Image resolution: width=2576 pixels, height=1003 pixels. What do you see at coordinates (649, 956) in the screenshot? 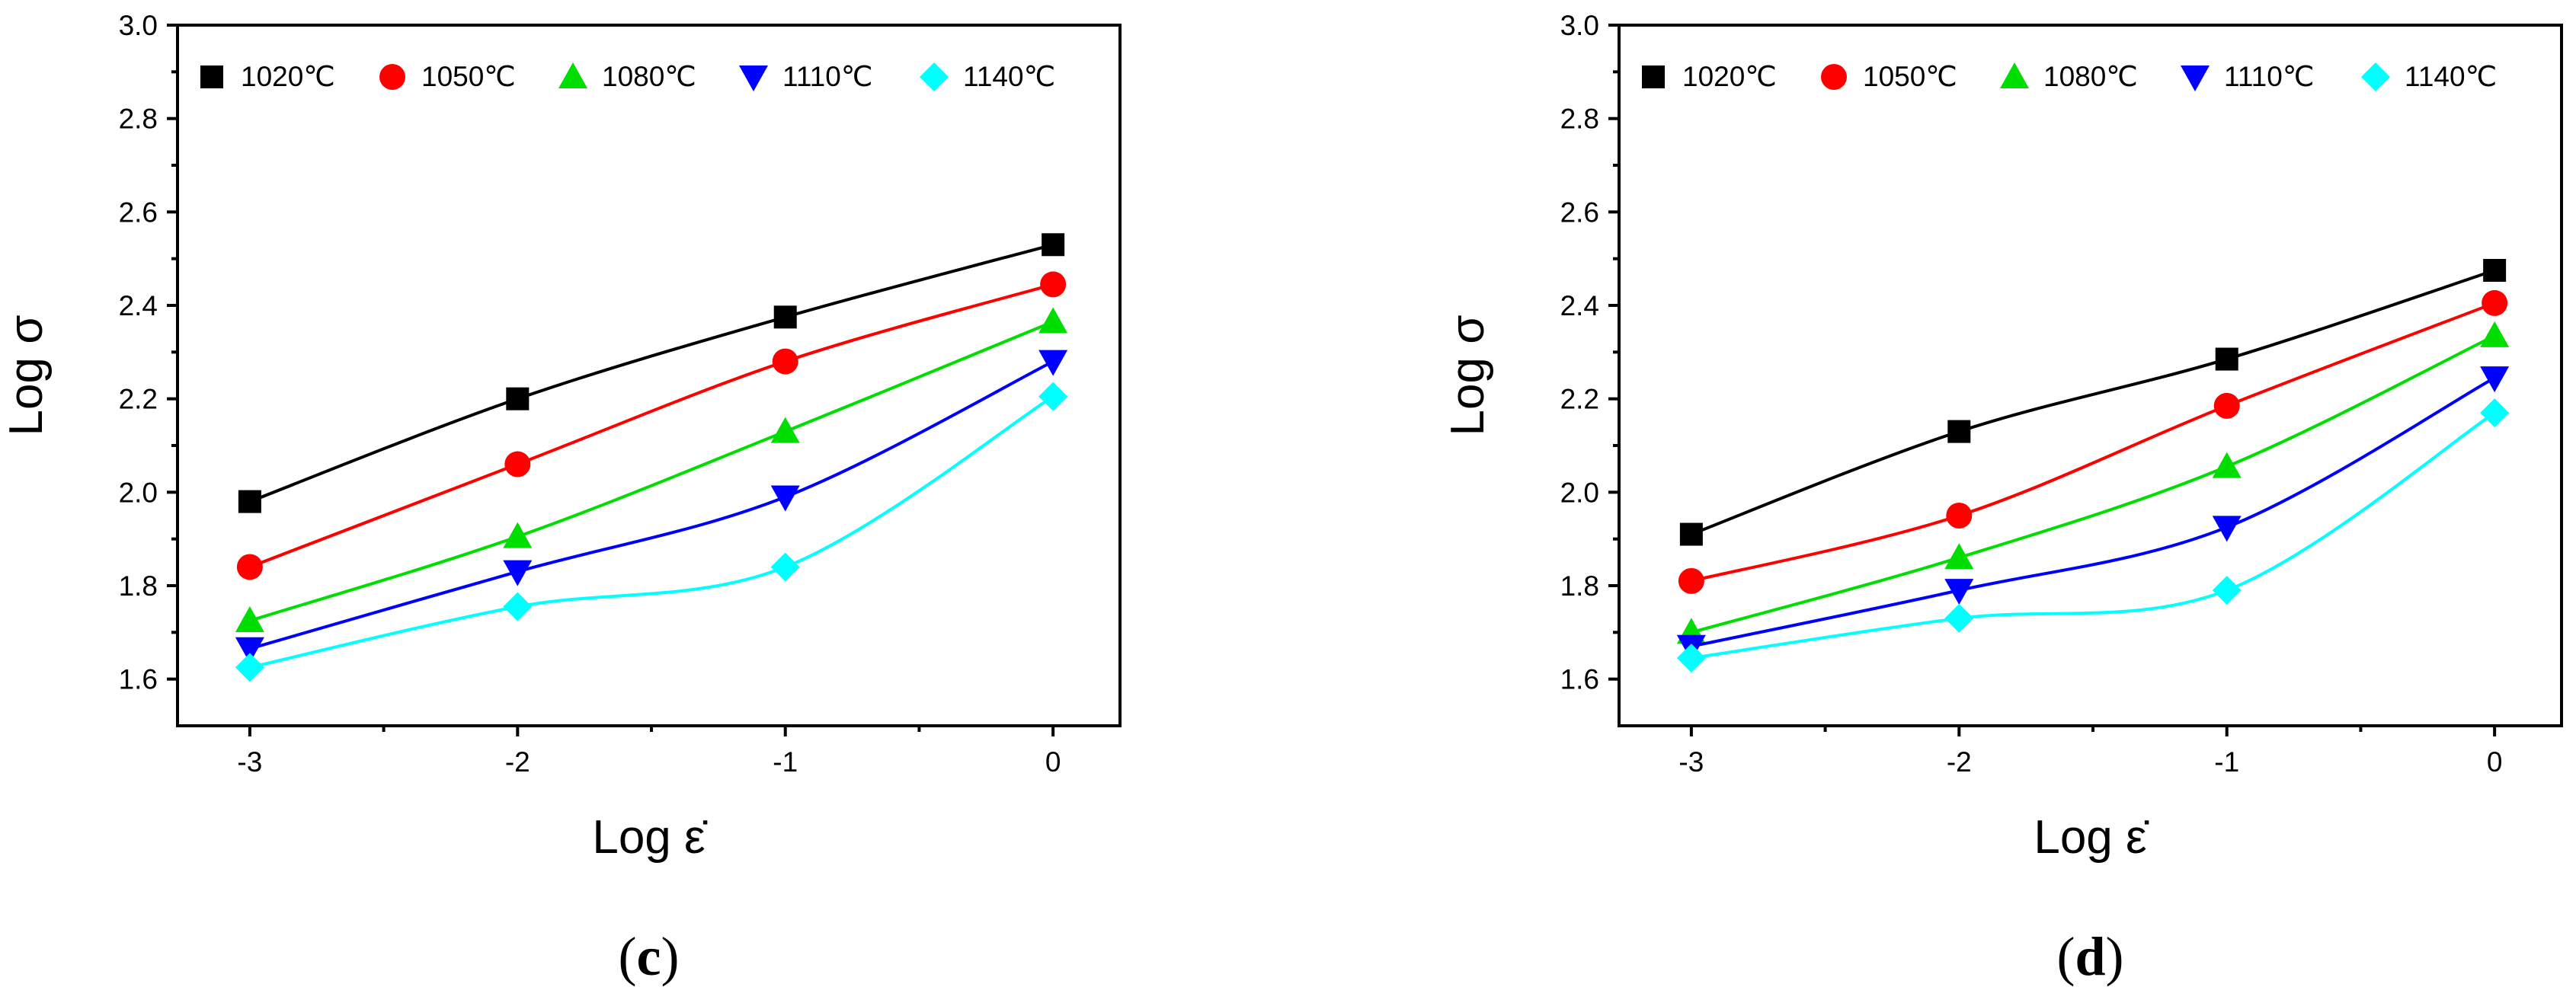
I see `panel-label: (c)` at bounding box center [649, 956].